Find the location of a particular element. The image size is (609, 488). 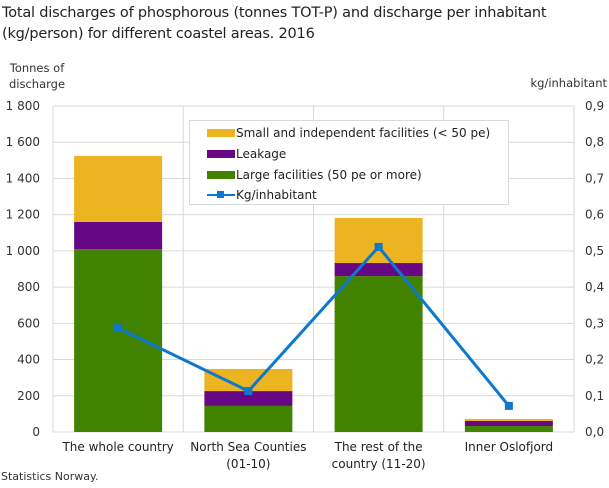

right-axis-tick: 0,2 is located at coordinates (594, 360).